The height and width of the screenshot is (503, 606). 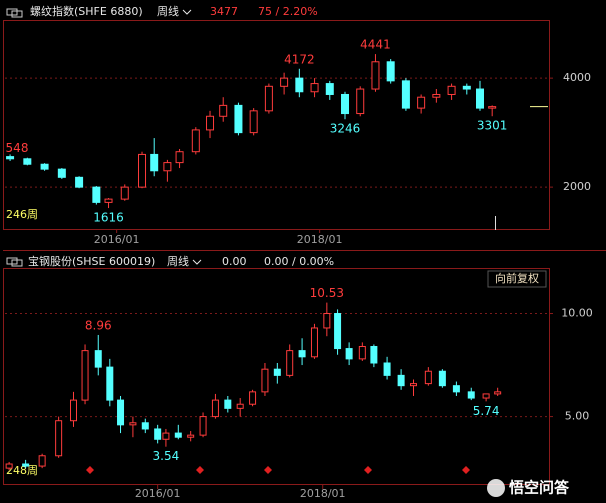 What do you see at coordinates (22, 470) in the screenshot?
I see `bar-count: 248周` at bounding box center [22, 470].